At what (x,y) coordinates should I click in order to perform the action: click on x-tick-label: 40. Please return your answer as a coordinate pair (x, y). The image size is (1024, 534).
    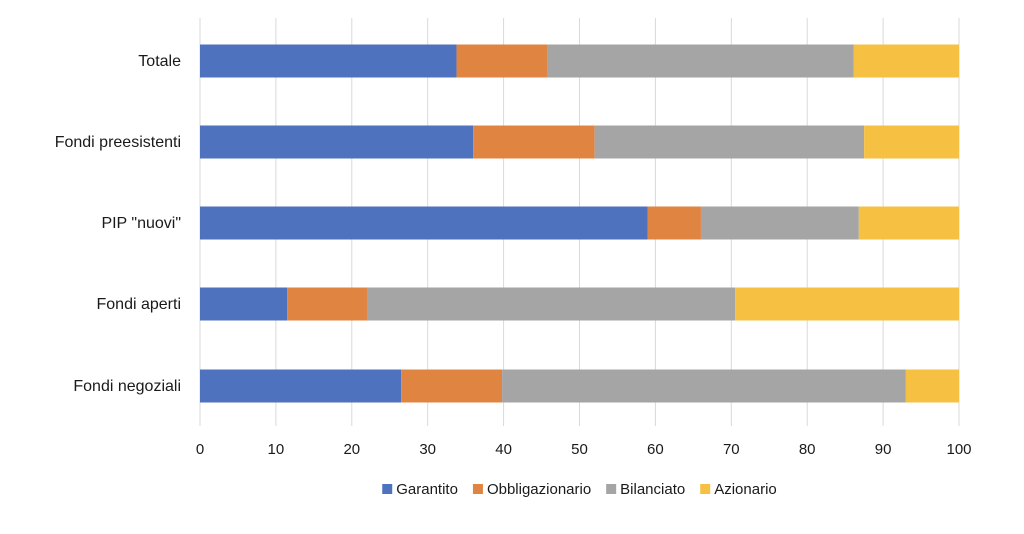
    Looking at the image, I should click on (503, 449).